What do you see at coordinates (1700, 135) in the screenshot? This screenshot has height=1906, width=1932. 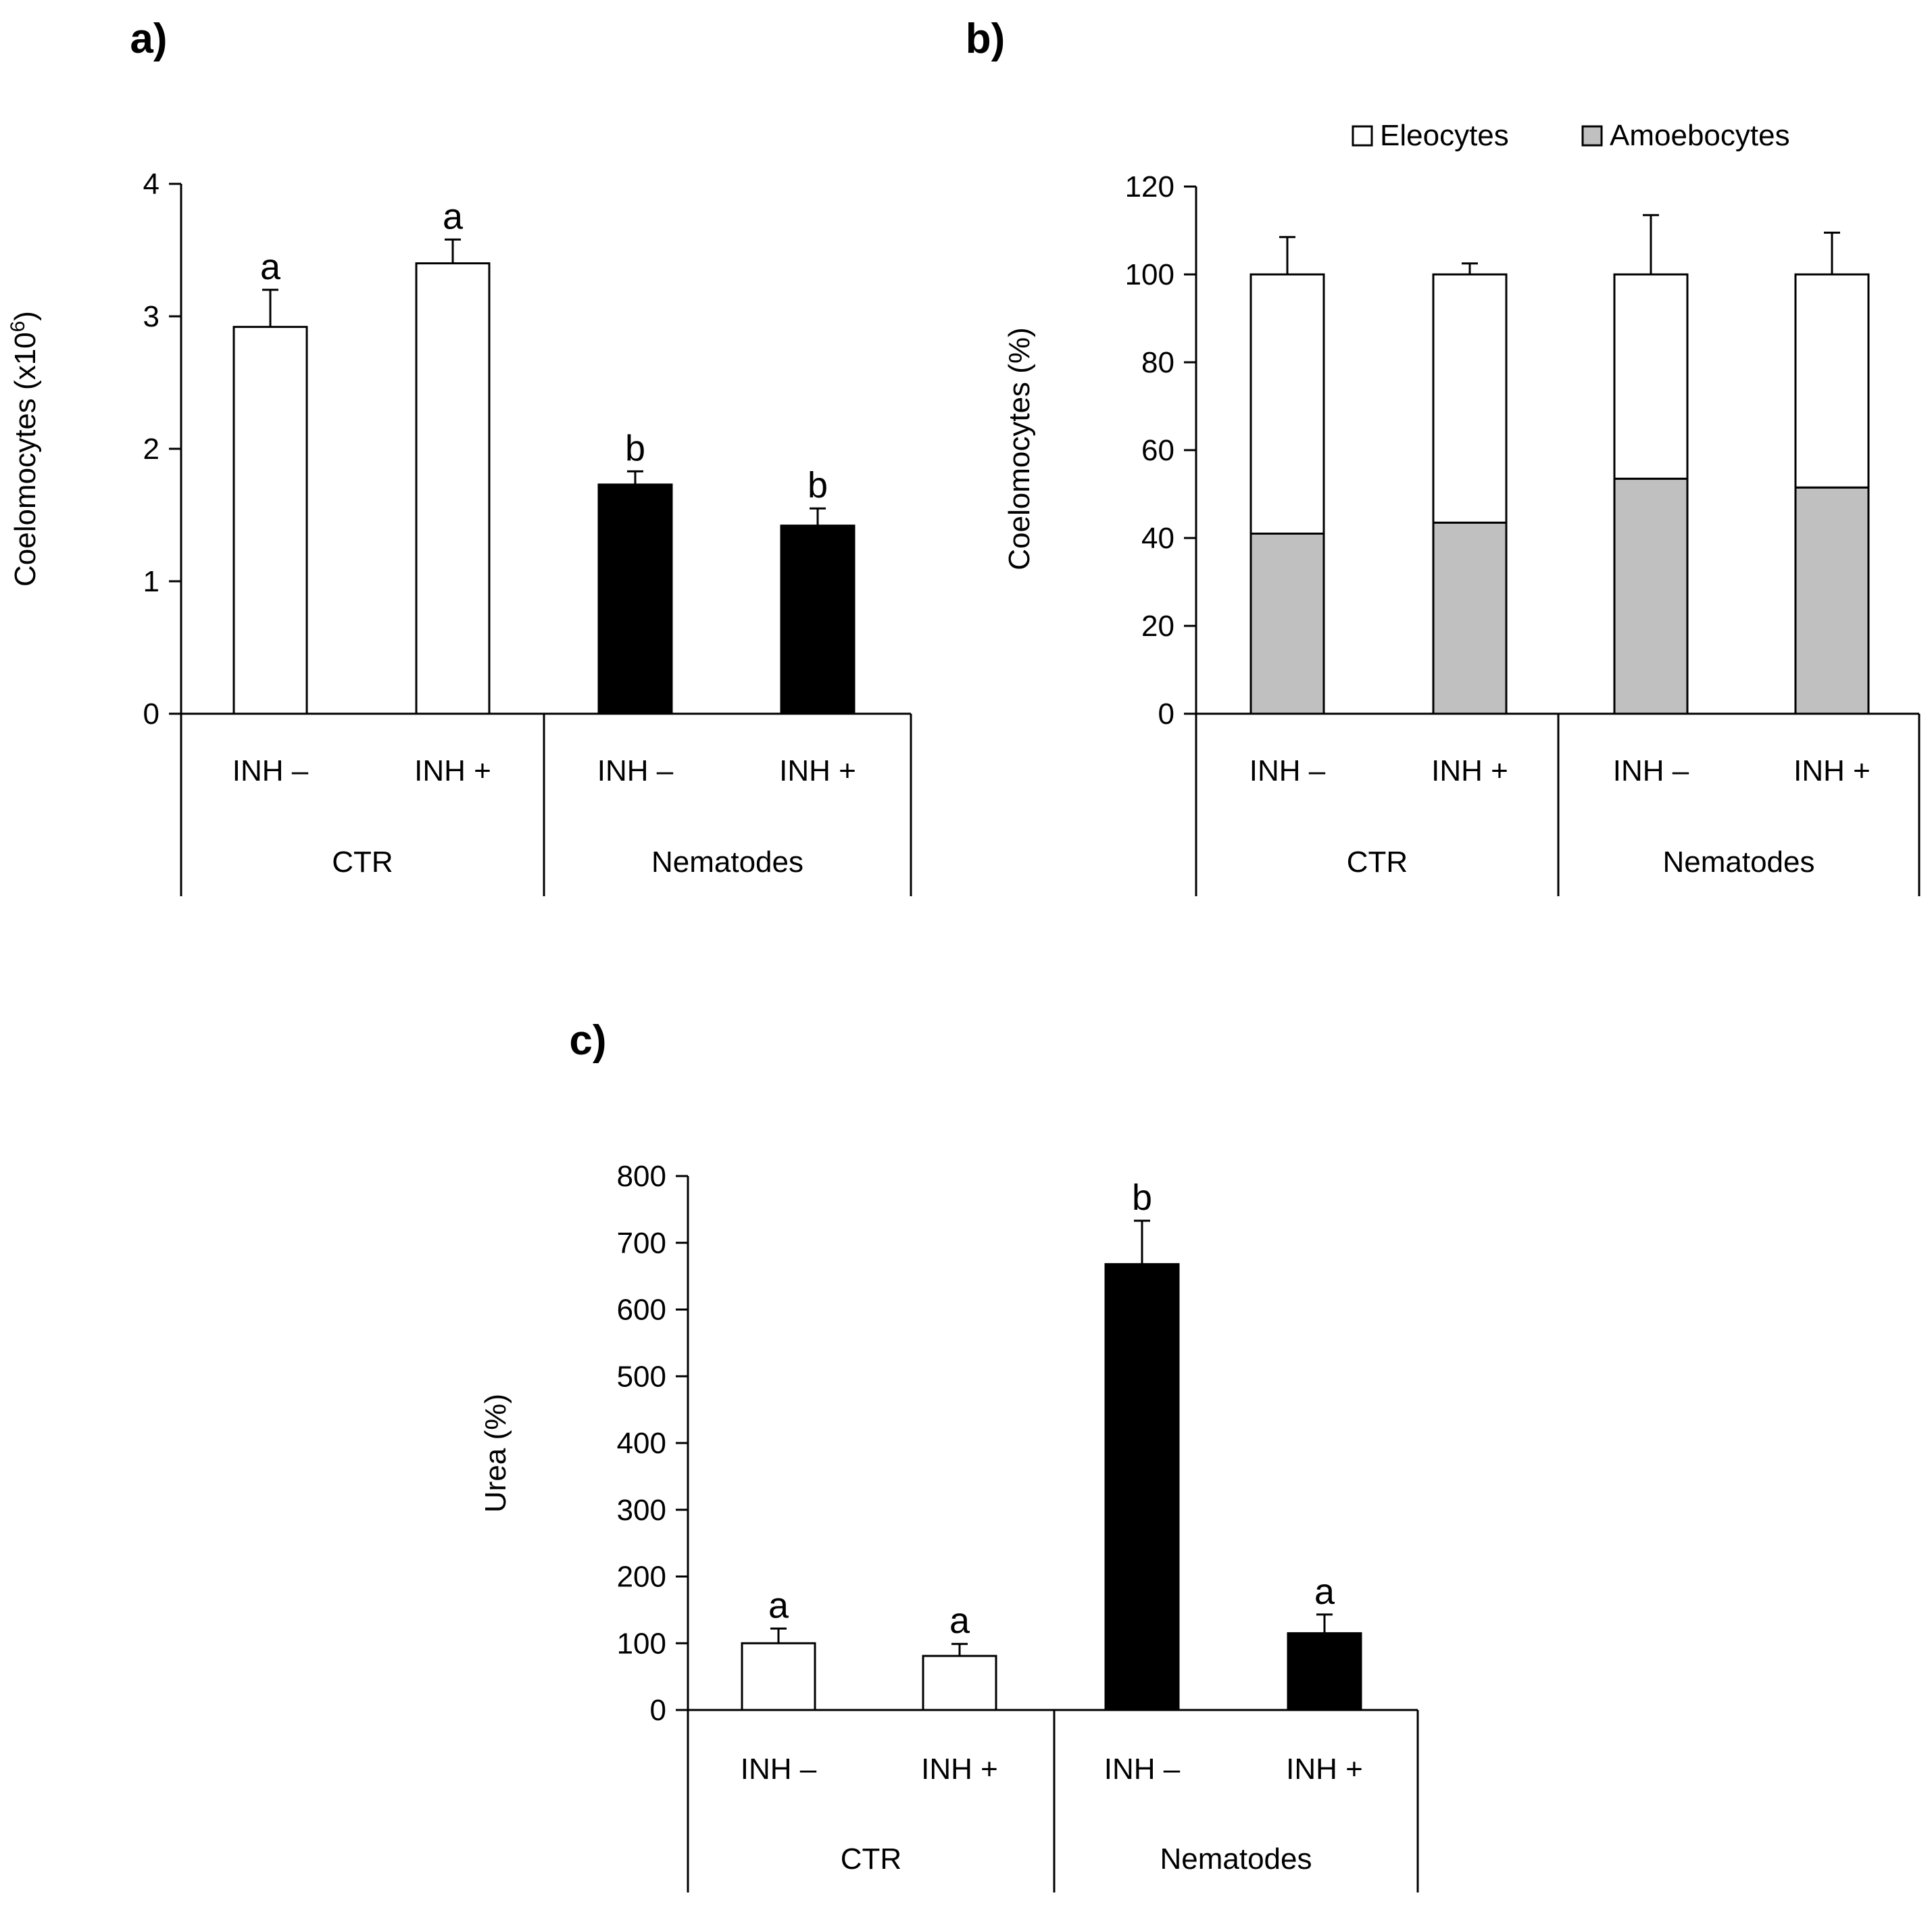 I see `legend-label-amoebocytes: Amoebocytes` at bounding box center [1700, 135].